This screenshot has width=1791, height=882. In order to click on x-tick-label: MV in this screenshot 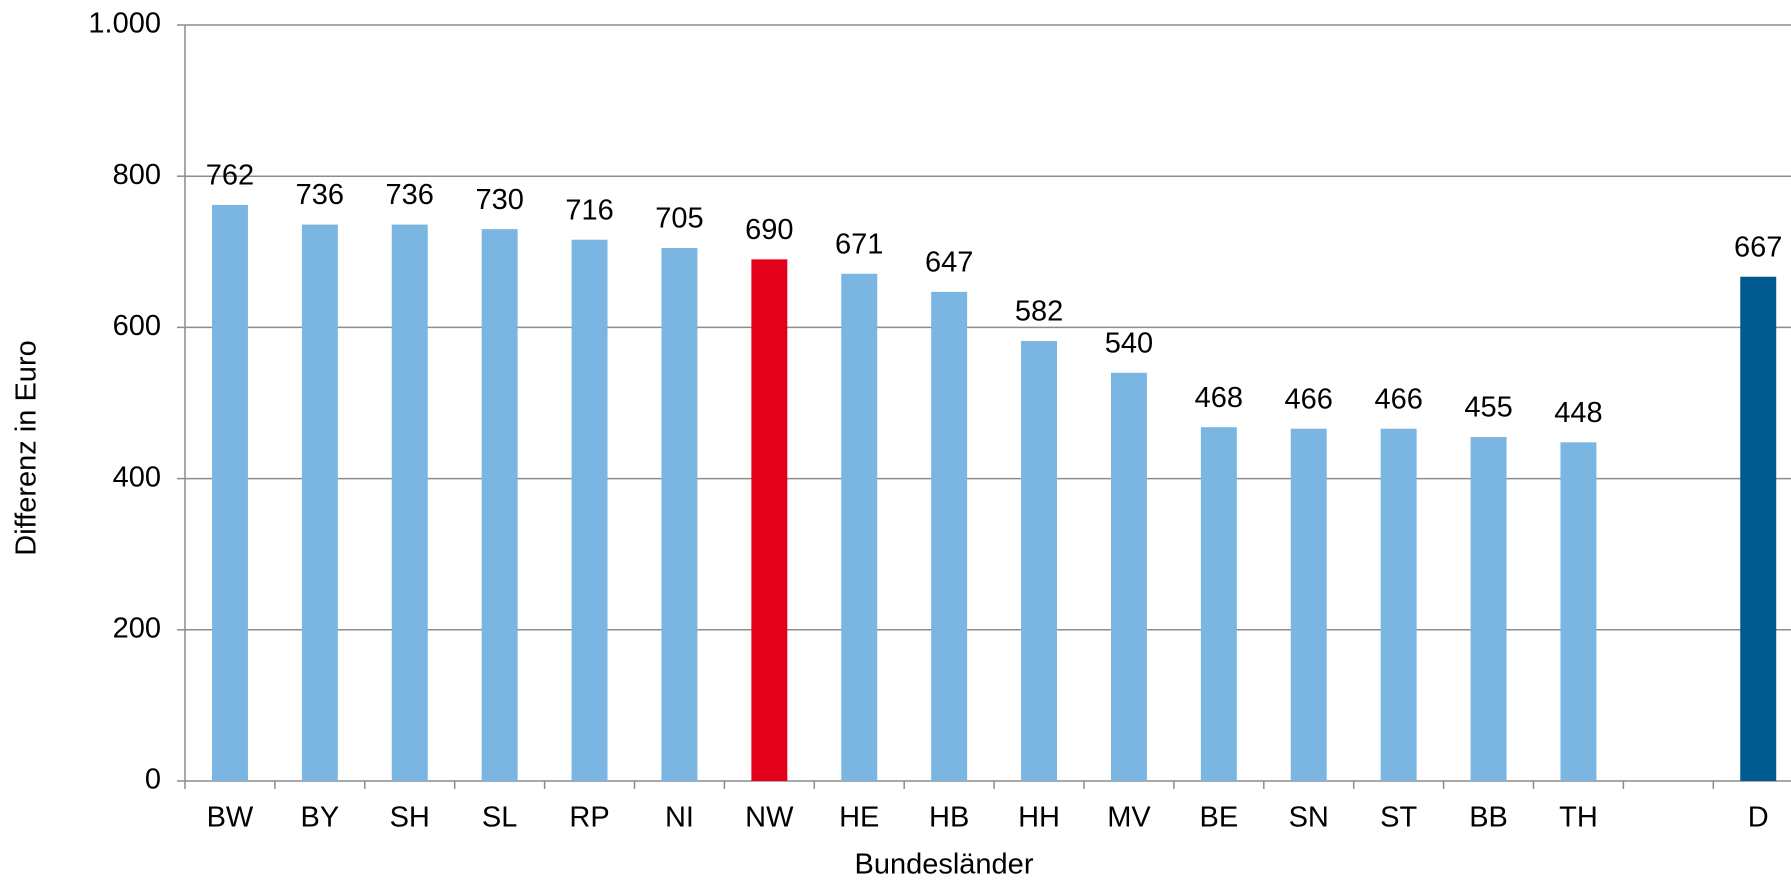, I will do `click(1129, 818)`.